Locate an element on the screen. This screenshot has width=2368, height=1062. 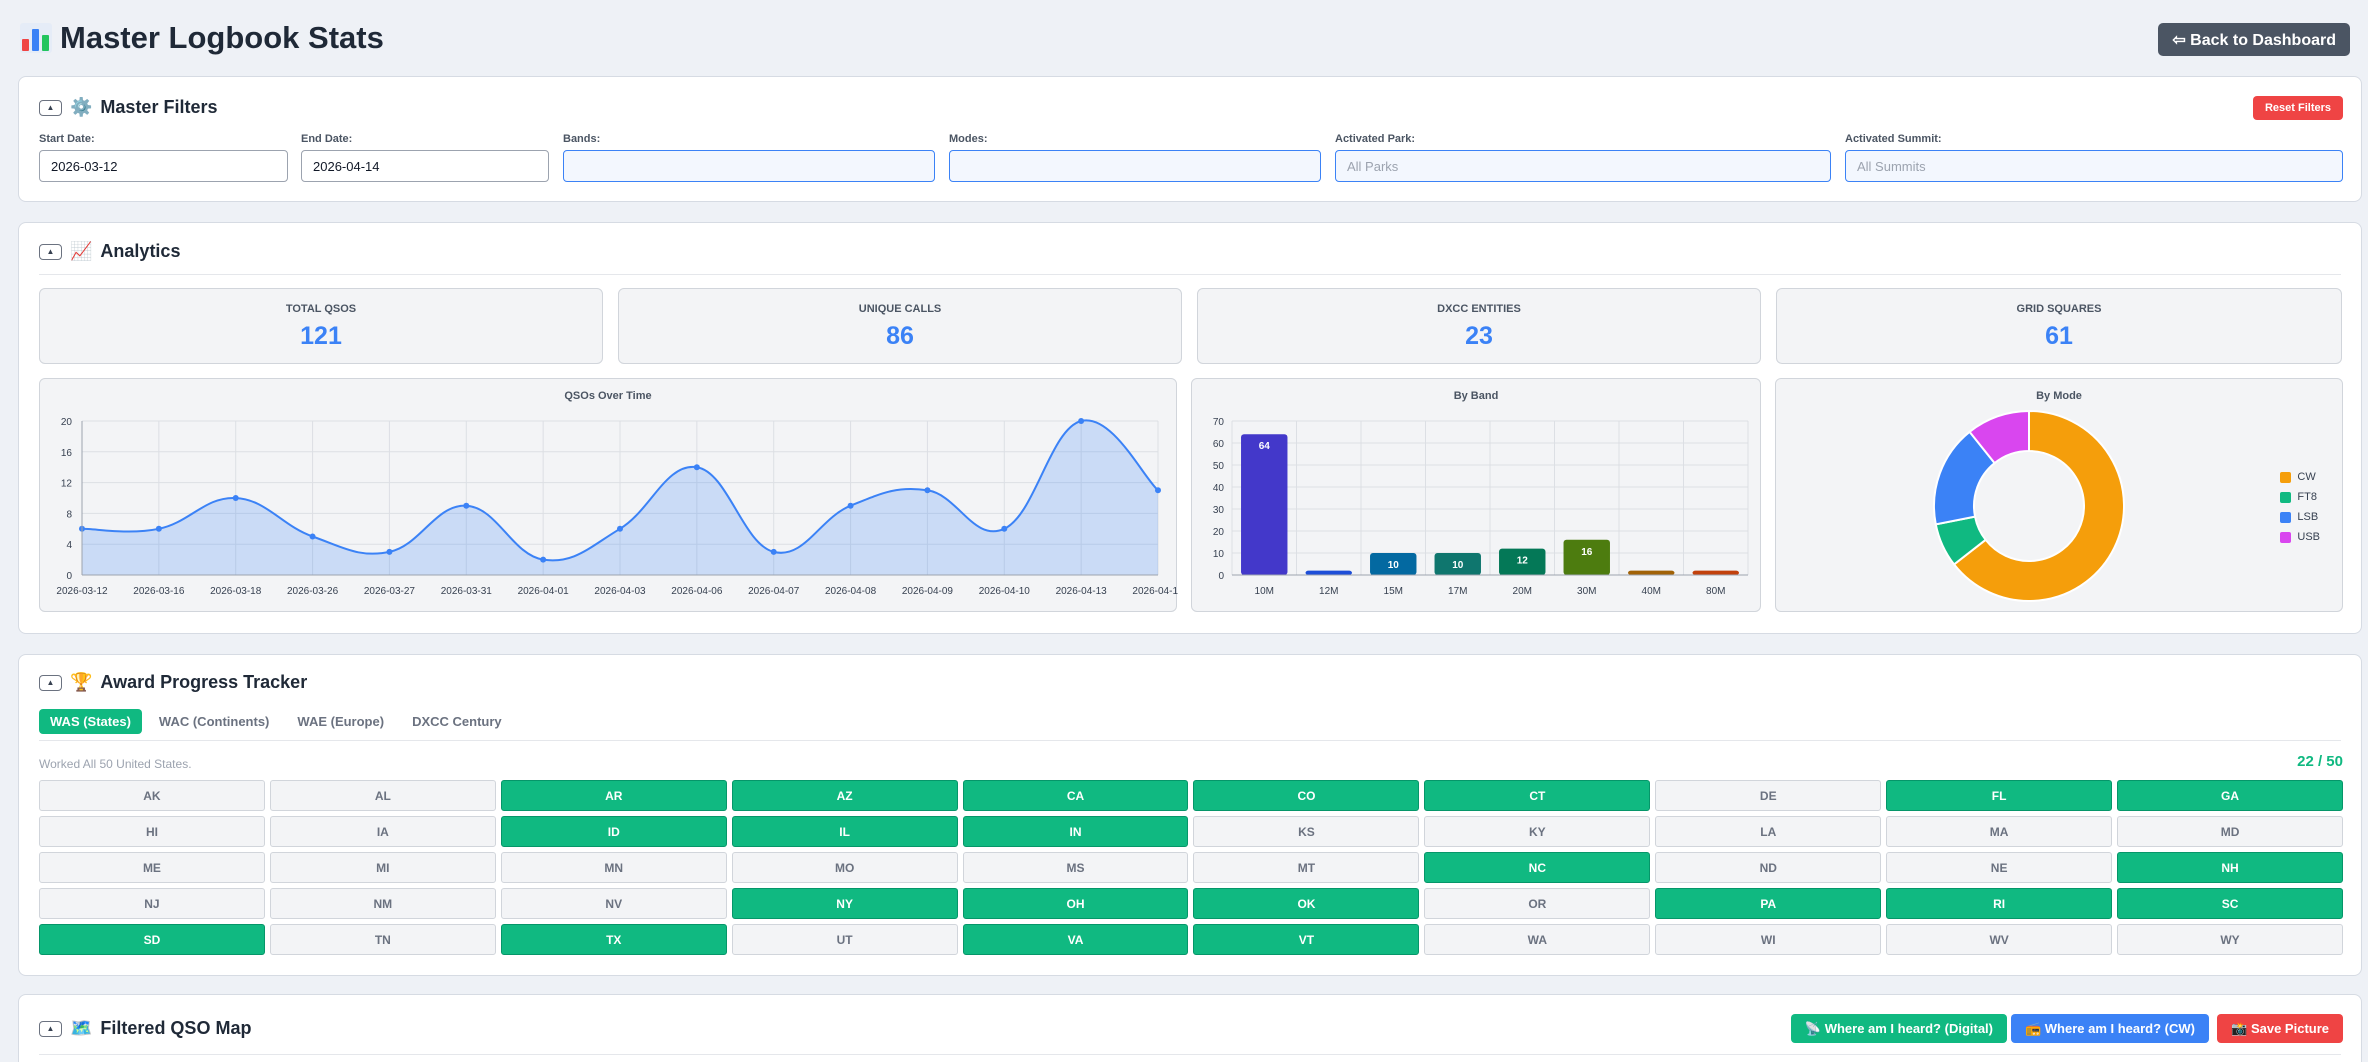
bands-select is located at coordinates (749, 166).